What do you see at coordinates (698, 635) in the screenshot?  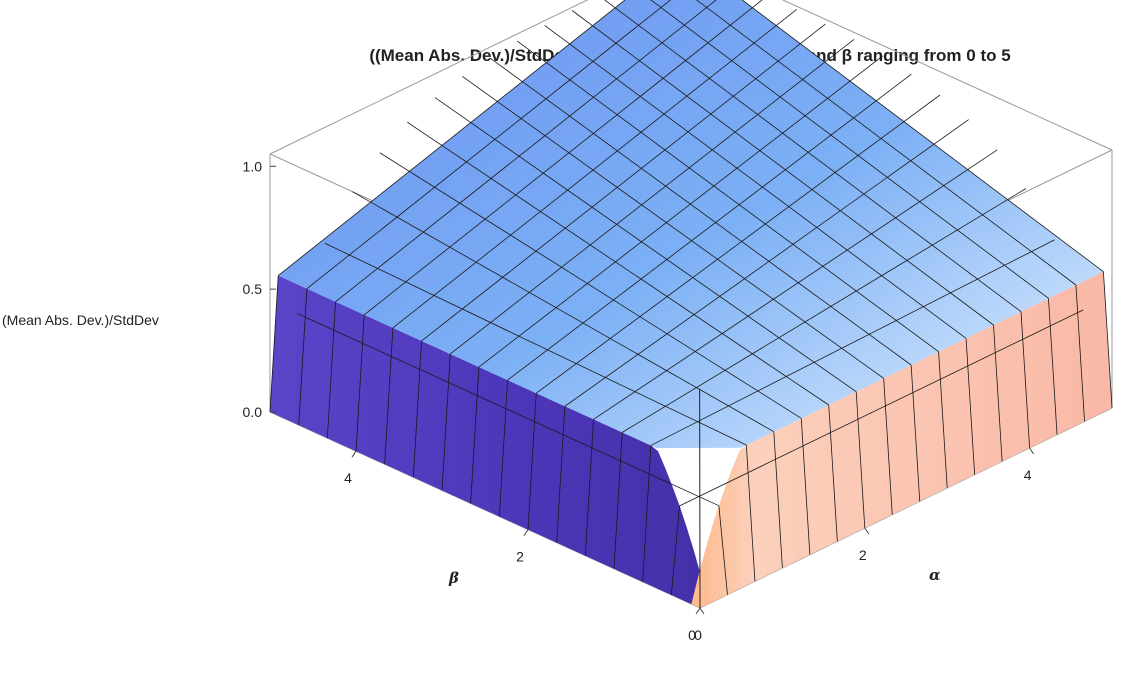 I see `x-tick-label: 0` at bounding box center [698, 635].